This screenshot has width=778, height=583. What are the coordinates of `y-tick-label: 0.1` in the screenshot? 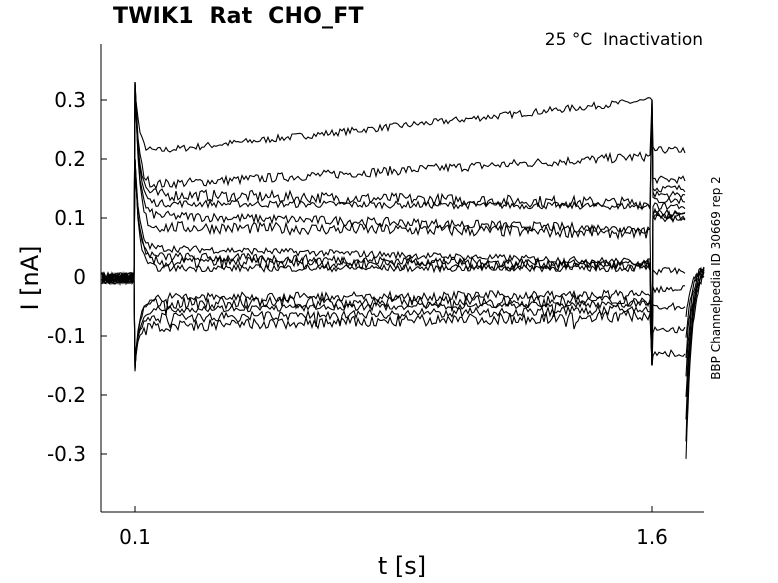 It's located at (70, 218).